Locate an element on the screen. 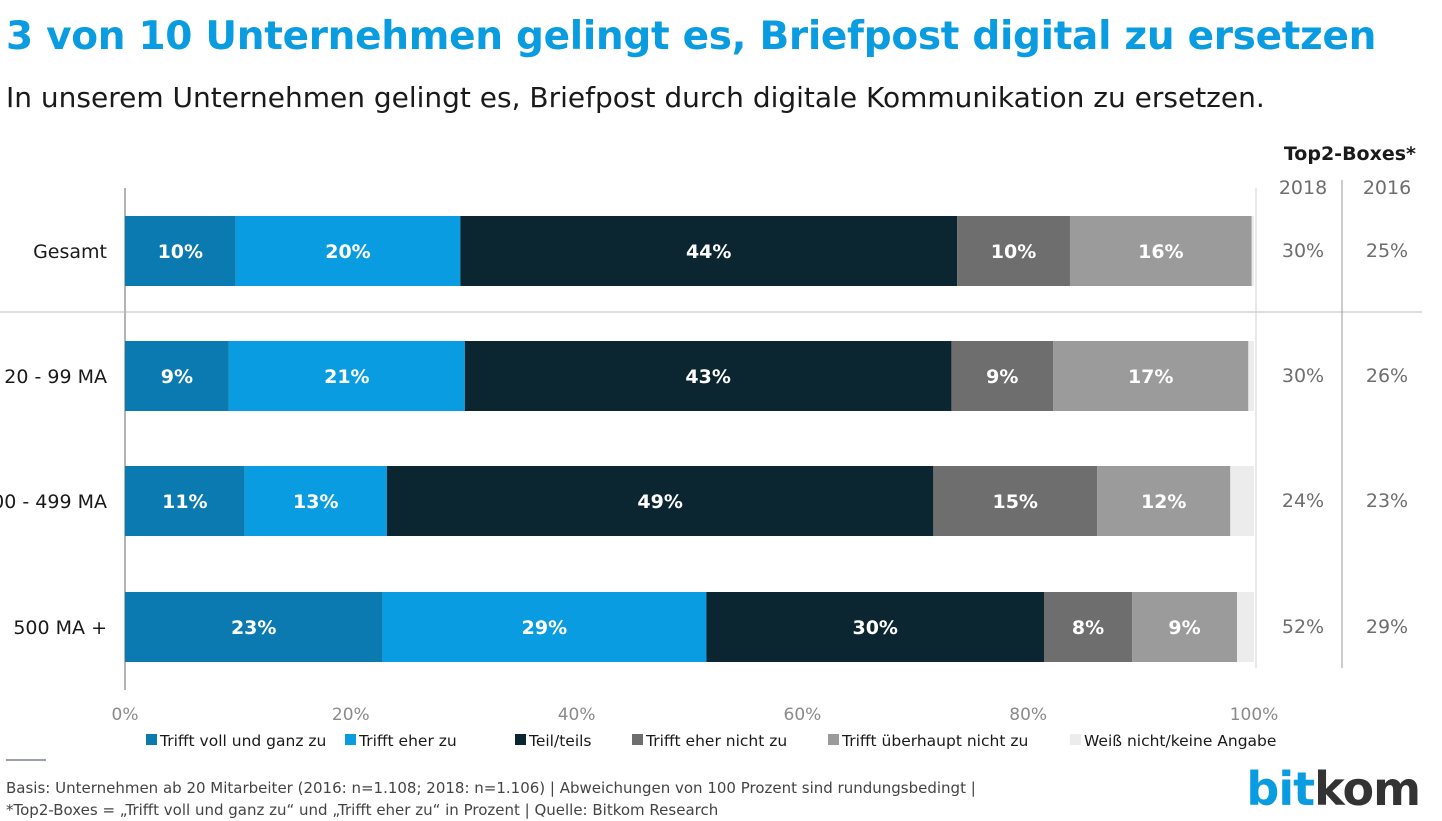 This screenshot has width=1442, height=821. data-label: 8% is located at coordinates (1088, 628).